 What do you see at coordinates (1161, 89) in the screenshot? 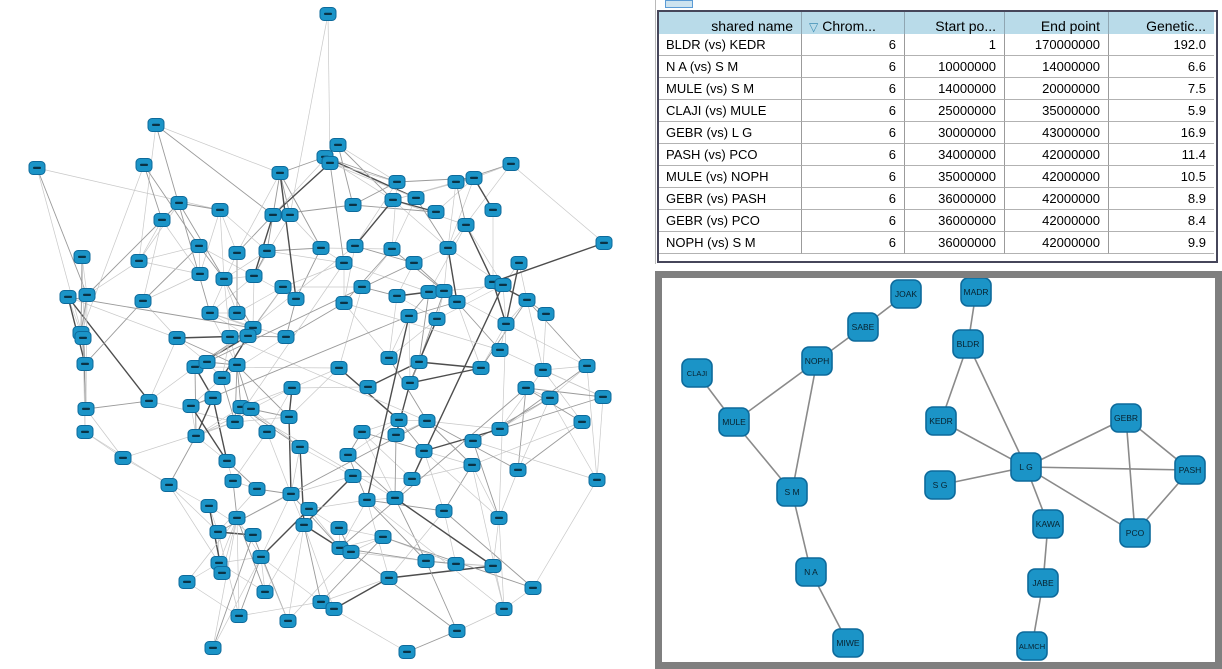
I see `table-cell: 7.5` at bounding box center [1161, 89].